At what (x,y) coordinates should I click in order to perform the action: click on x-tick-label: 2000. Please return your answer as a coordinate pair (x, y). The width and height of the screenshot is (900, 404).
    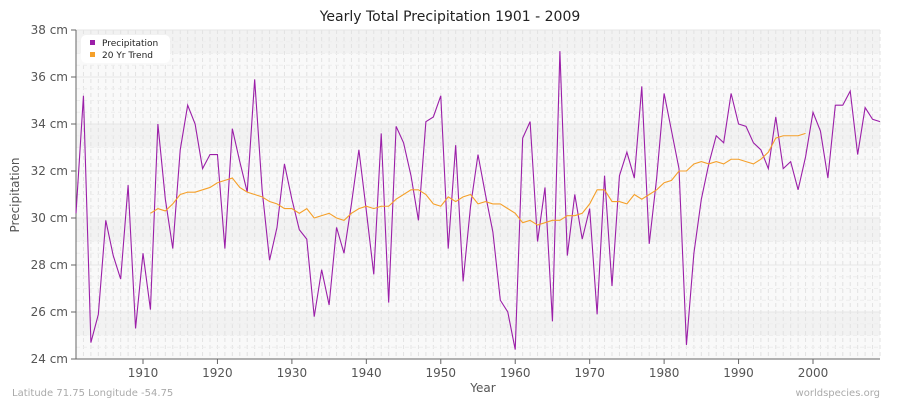
    Looking at the image, I should click on (813, 373).